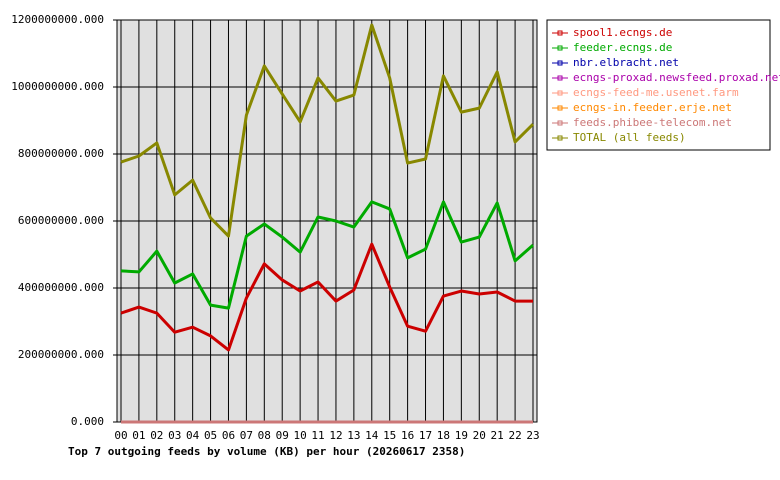 The height and width of the screenshot is (480, 780). Describe the element at coordinates (317, 435) in the screenshot. I see `x-tick-label: 11` at that location.